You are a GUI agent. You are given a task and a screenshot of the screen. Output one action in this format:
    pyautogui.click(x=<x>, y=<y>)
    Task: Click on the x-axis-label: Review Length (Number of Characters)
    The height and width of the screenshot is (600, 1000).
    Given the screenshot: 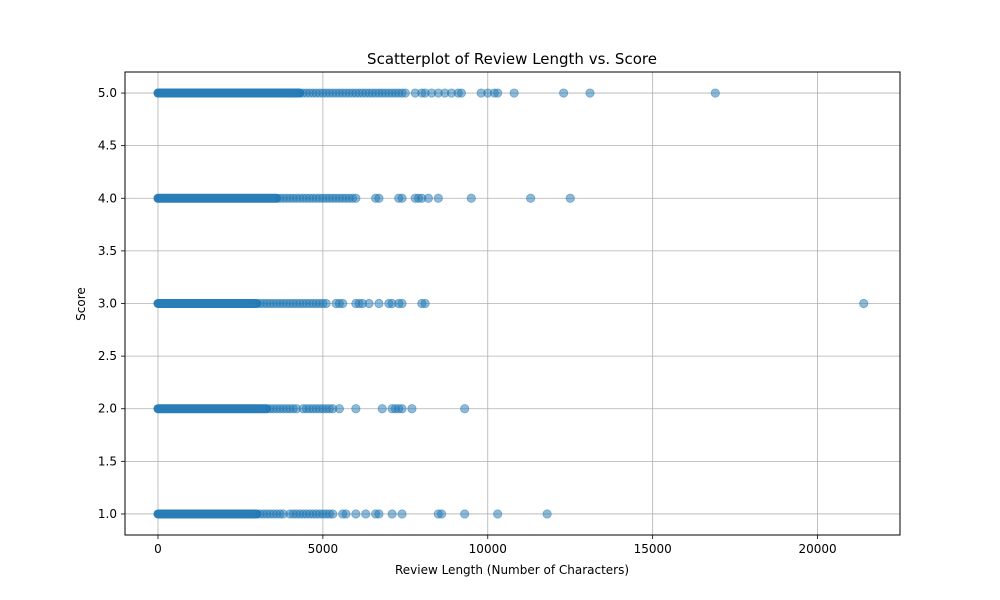 What is the action you would take?
    pyautogui.click(x=512, y=570)
    